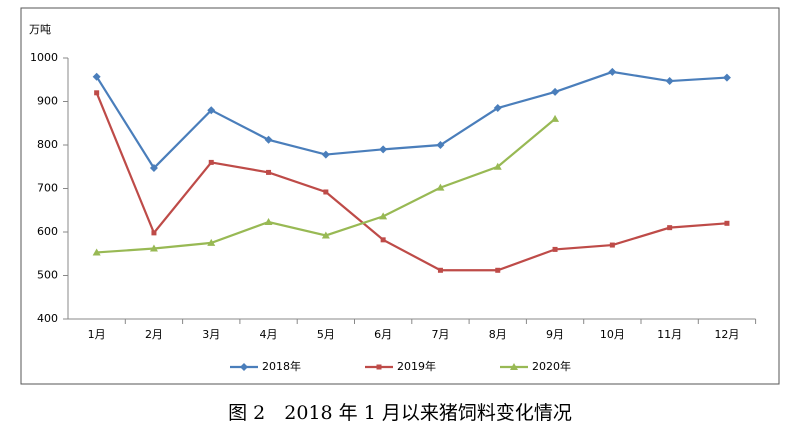  What do you see at coordinates (383, 334) in the screenshot?
I see `x-tick-label: 6月` at bounding box center [383, 334].